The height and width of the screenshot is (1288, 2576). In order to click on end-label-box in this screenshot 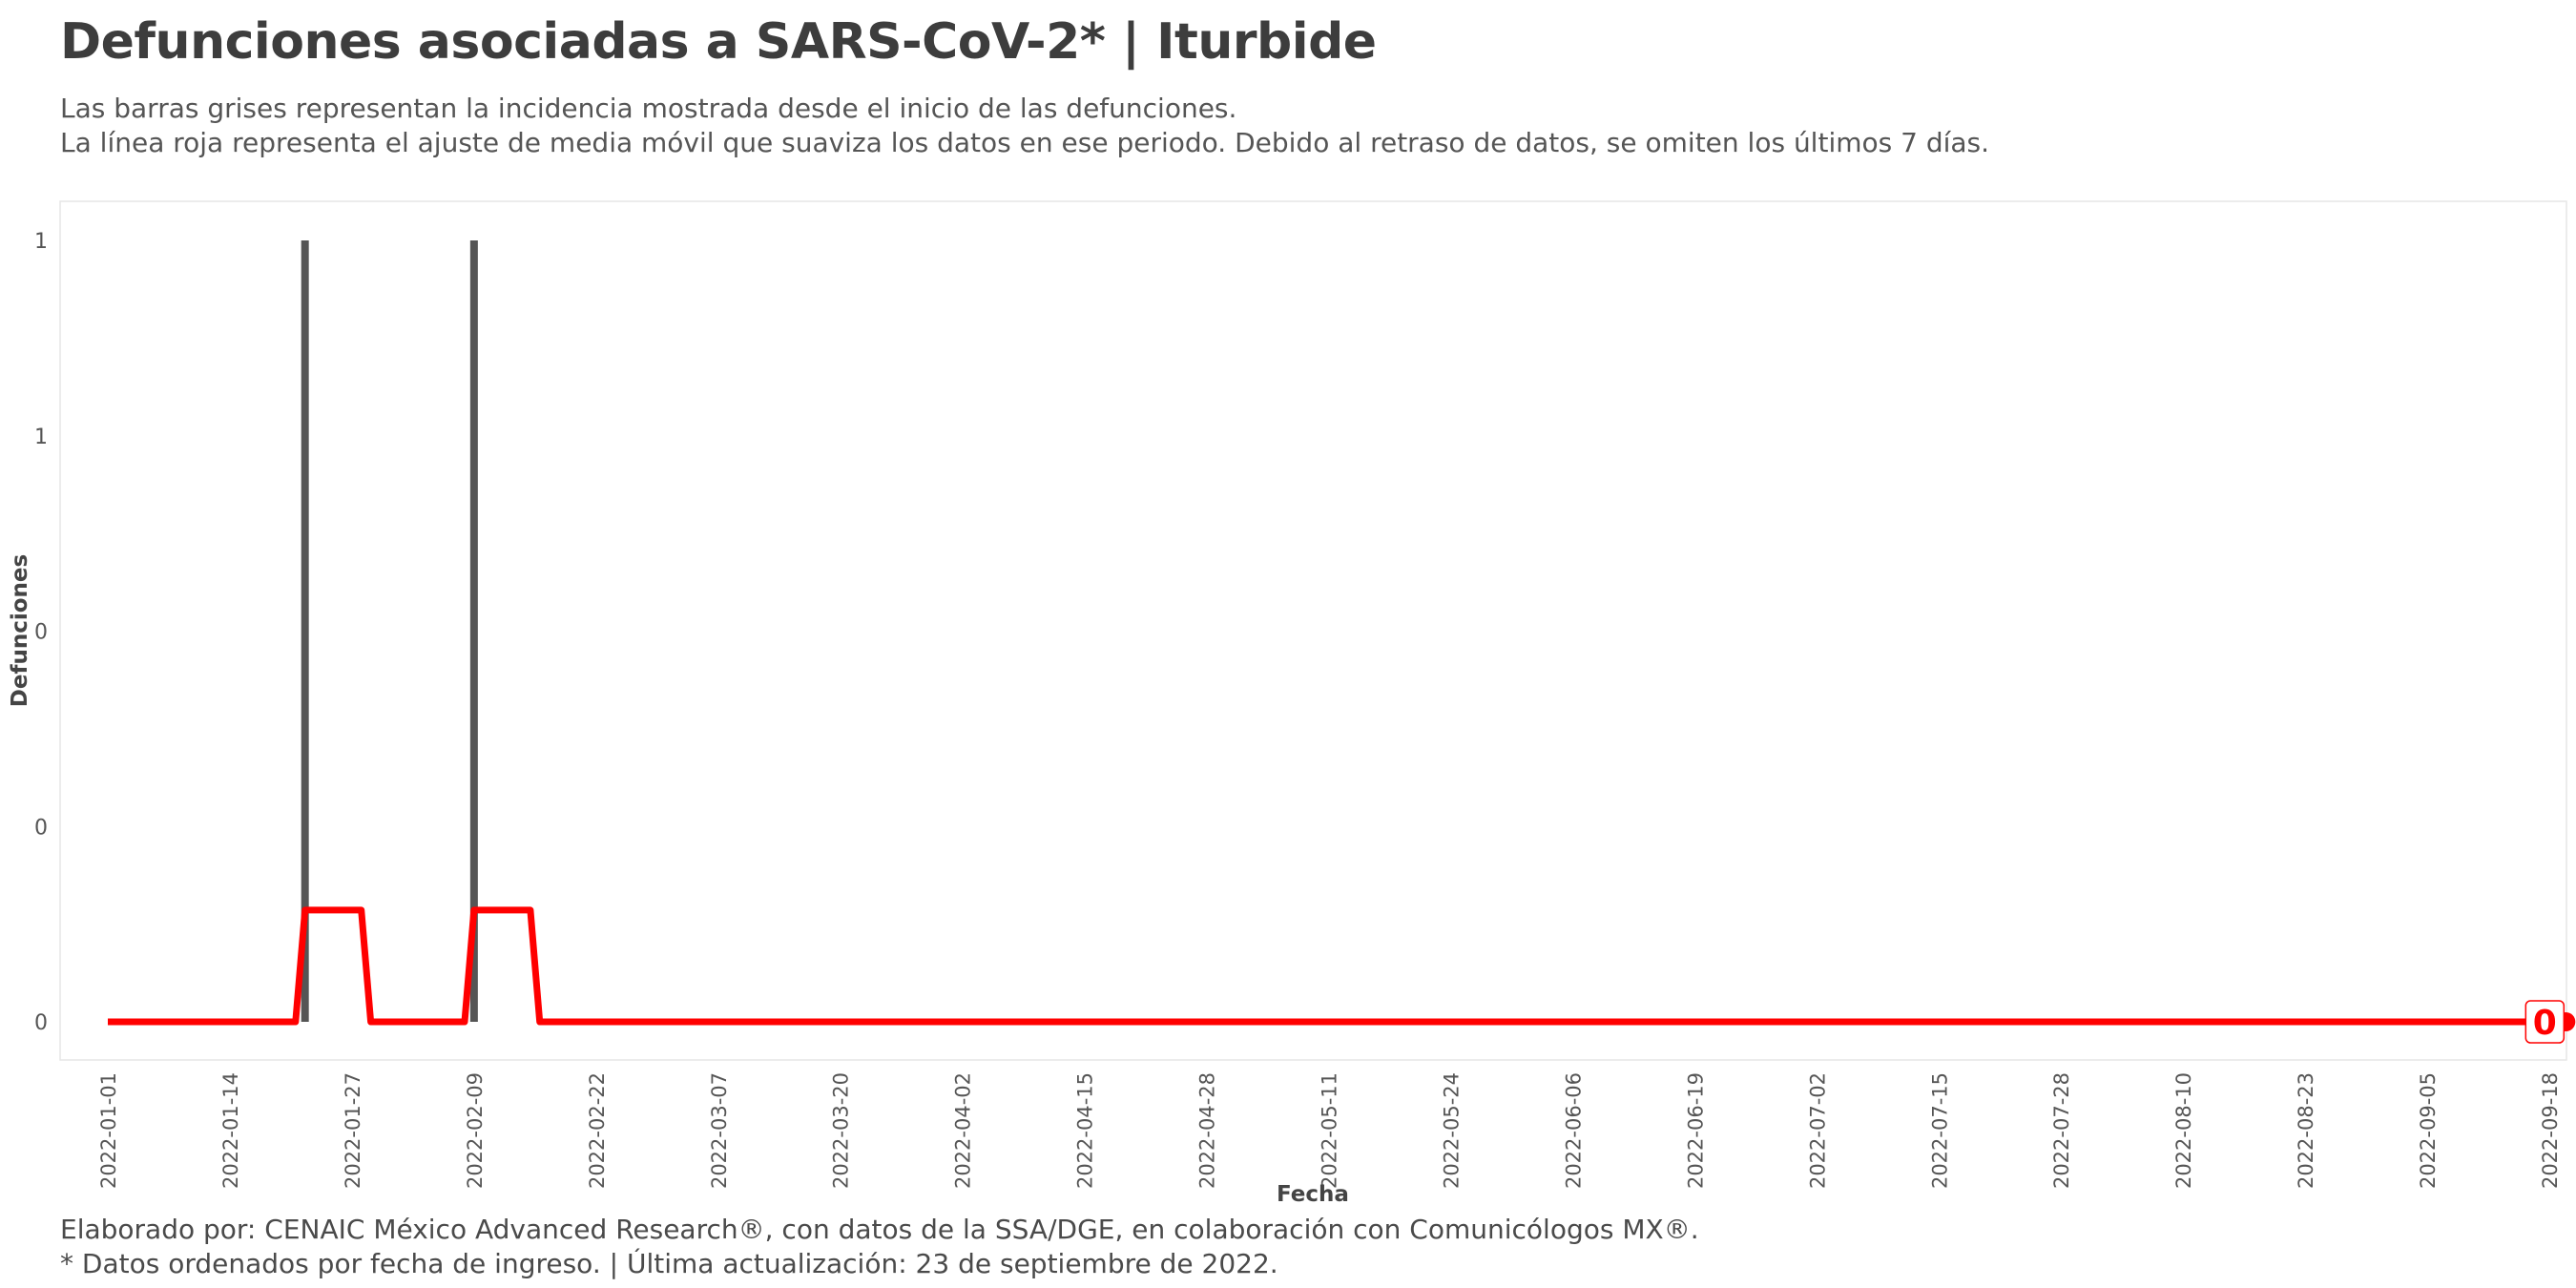, I will do `click(2545, 1022)`.